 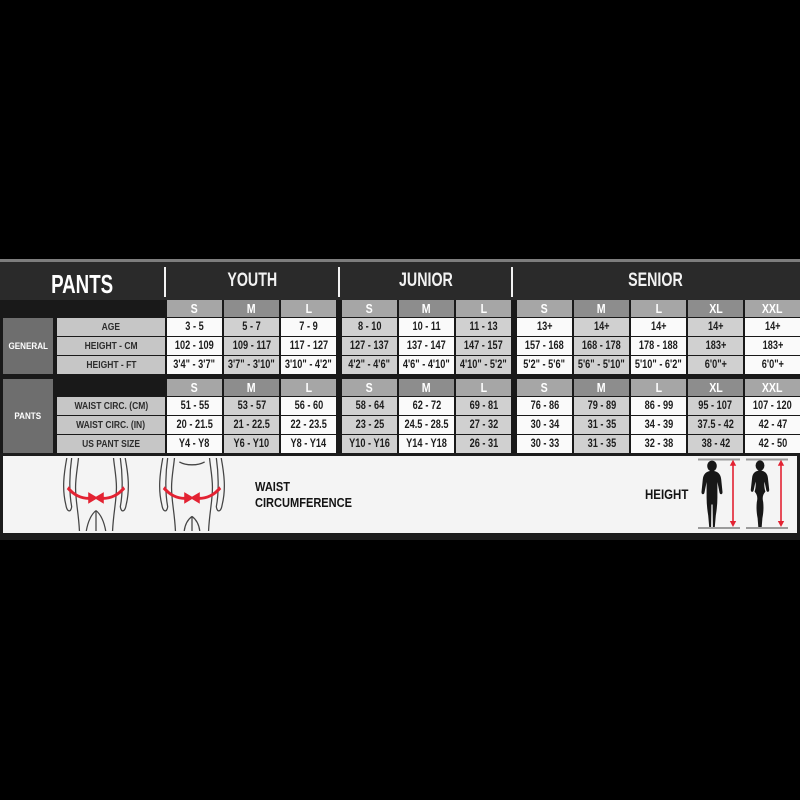 I want to click on table-cell: 183+, so click(x=772, y=346).